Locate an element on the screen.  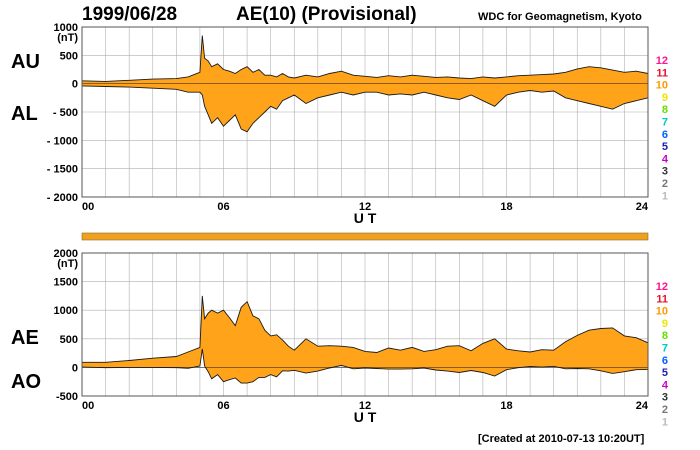
panel-2-station-count-label: 11 is located at coordinates (662, 299).